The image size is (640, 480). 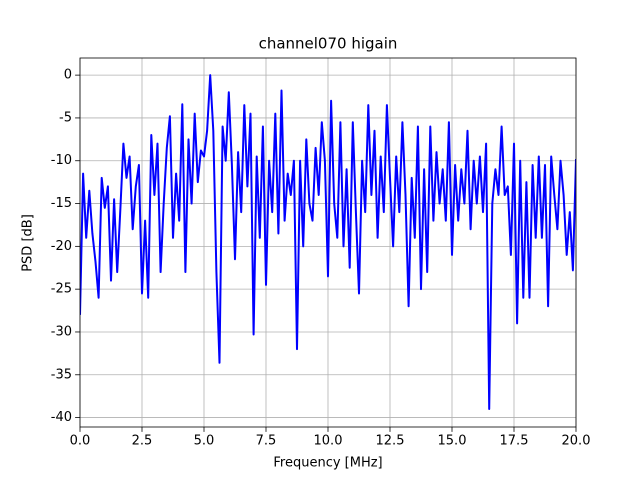 What do you see at coordinates (68, 75) in the screenshot?
I see `y-tick-label: 0` at bounding box center [68, 75].